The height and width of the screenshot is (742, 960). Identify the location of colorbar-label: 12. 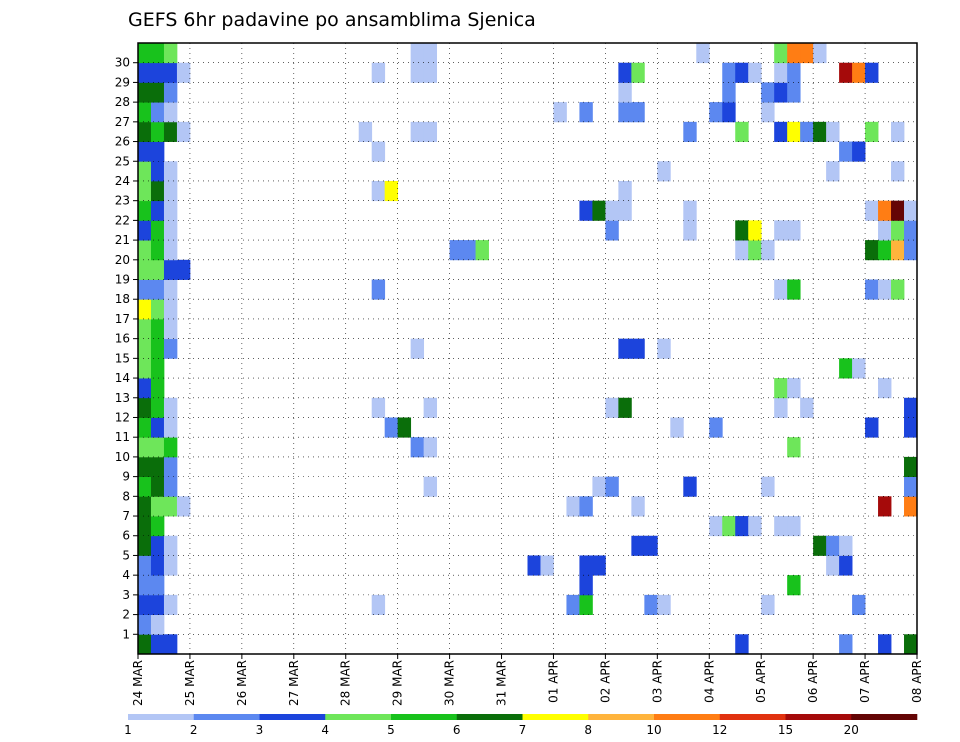
(719, 730).